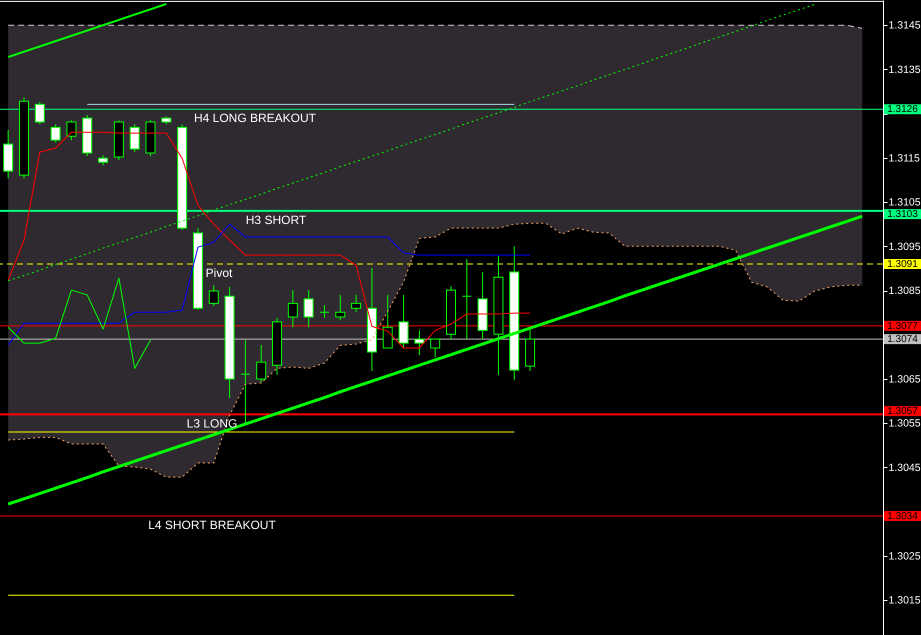  What do you see at coordinates (902, 264) in the screenshot?
I see `ref-line-label: 1.3091` at bounding box center [902, 264].